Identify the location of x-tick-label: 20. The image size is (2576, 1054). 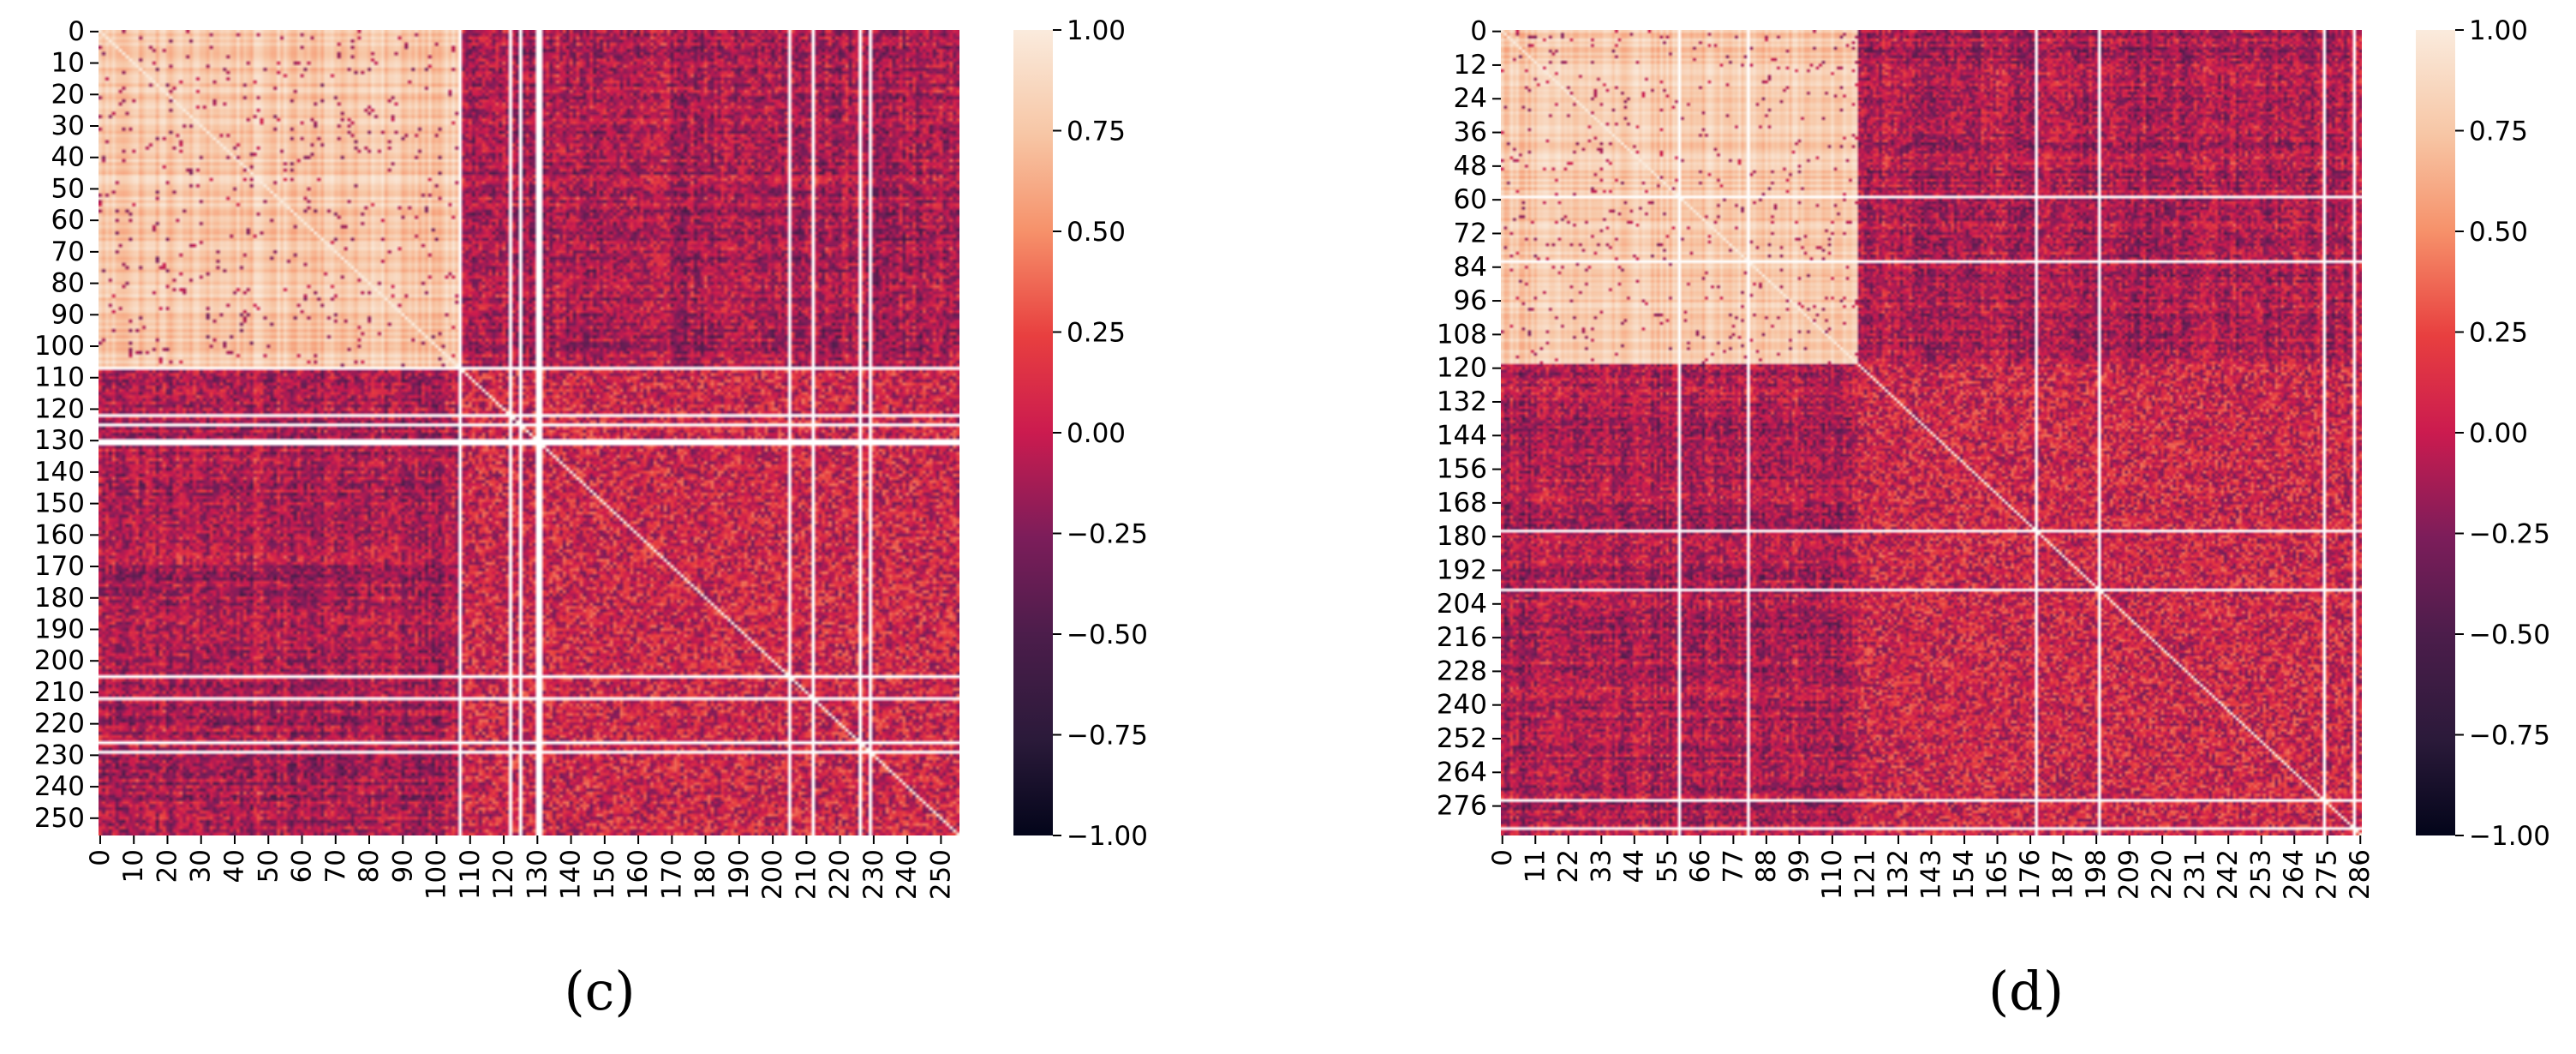
(167, 866).